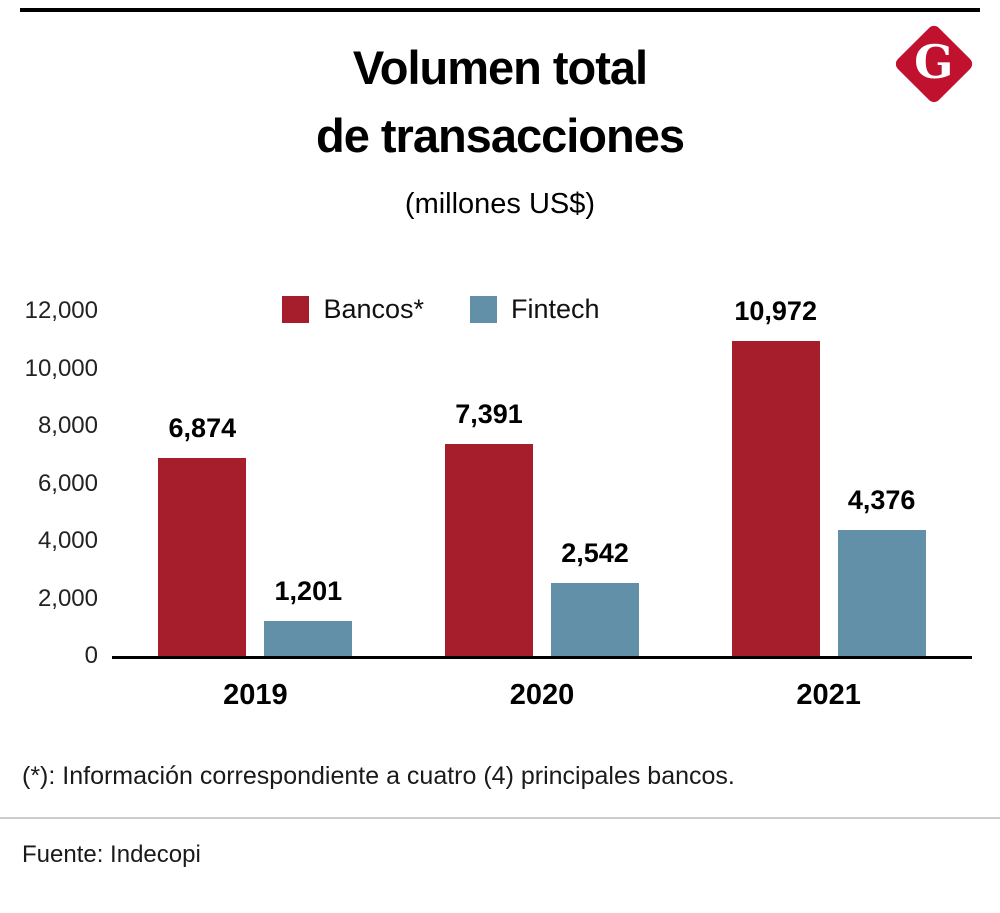  What do you see at coordinates (67, 483) in the screenshot?
I see `y-tick-label: 6,000` at bounding box center [67, 483].